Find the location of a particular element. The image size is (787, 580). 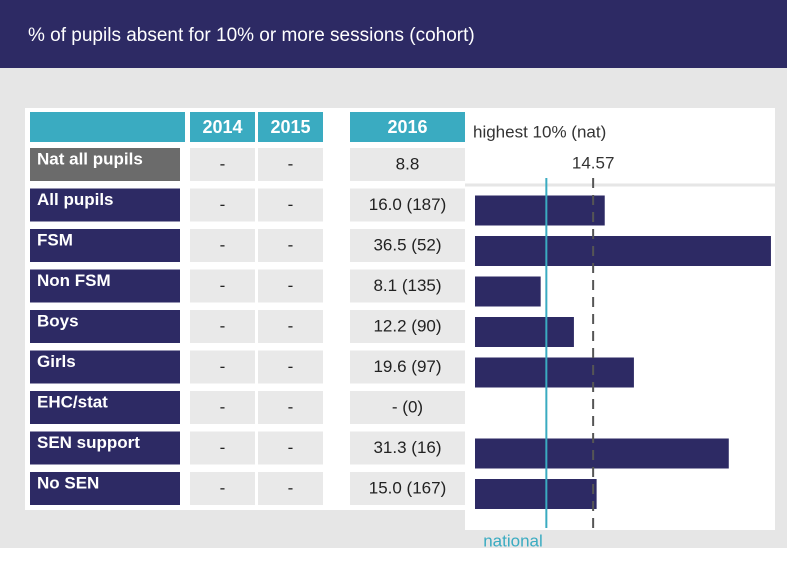

highest-value: 14.57 is located at coordinates (593, 162).